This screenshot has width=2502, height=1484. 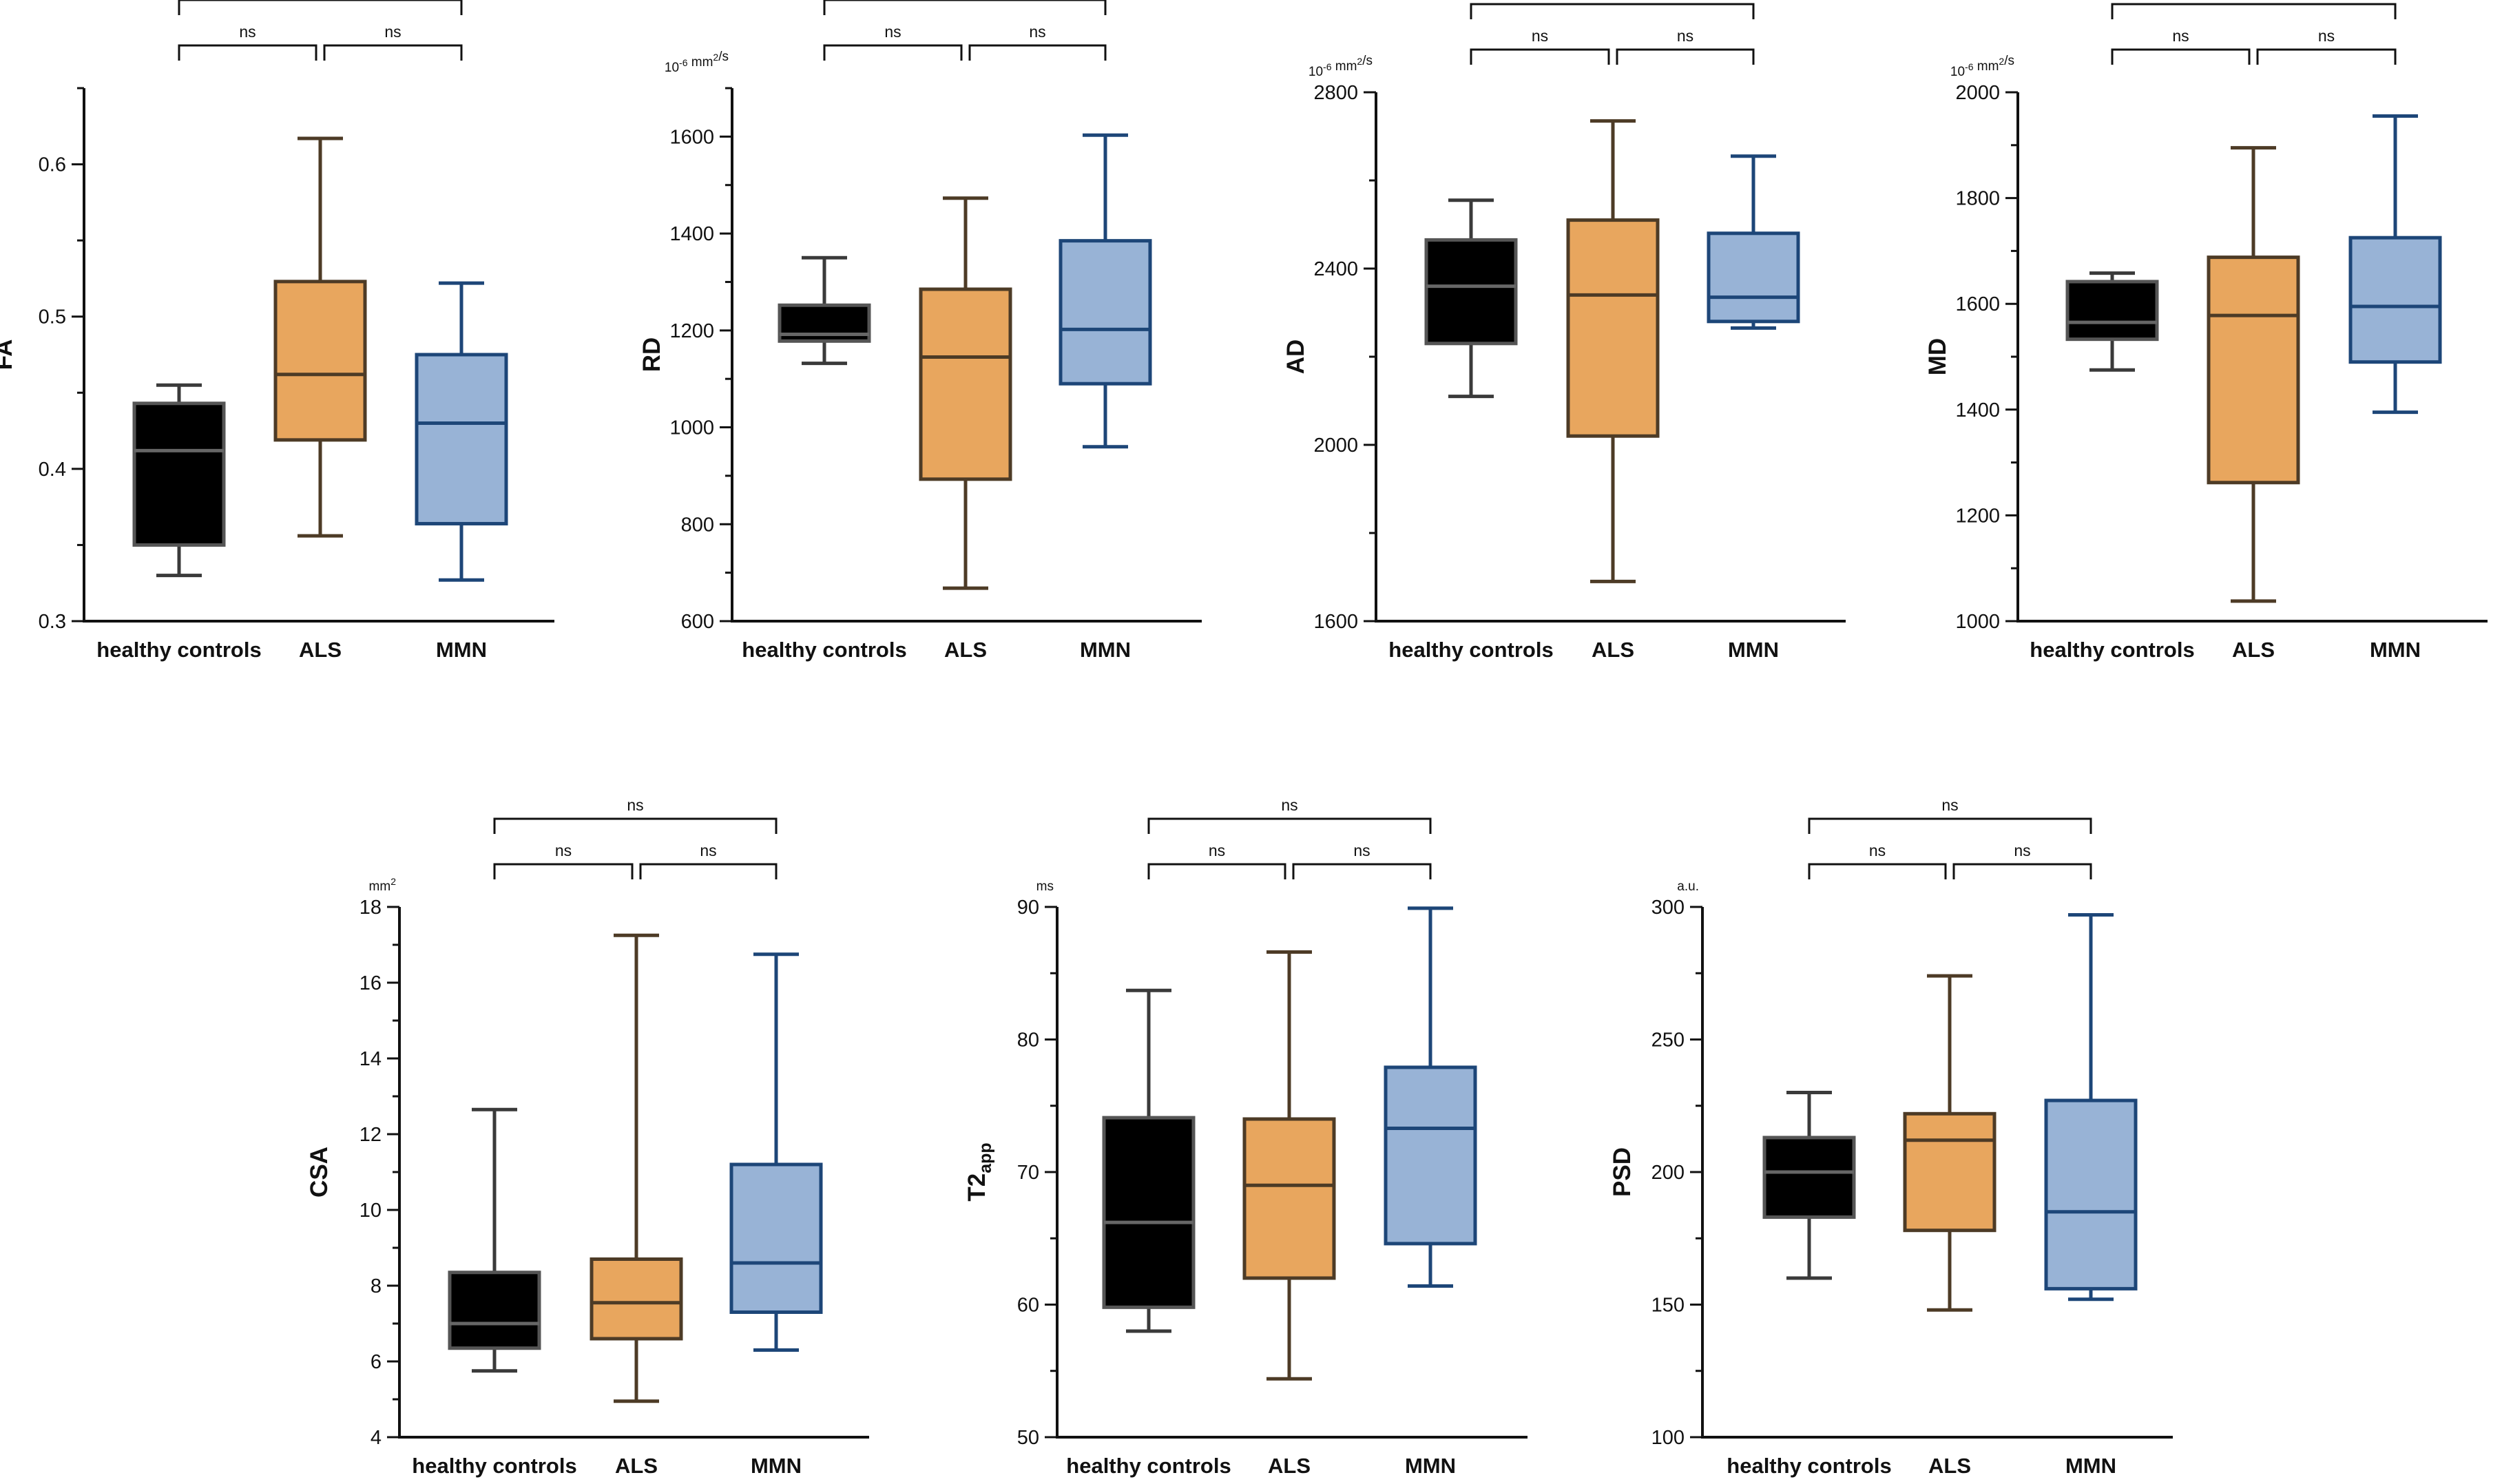 I want to click on y-tick-label: 800, so click(x=697, y=525).